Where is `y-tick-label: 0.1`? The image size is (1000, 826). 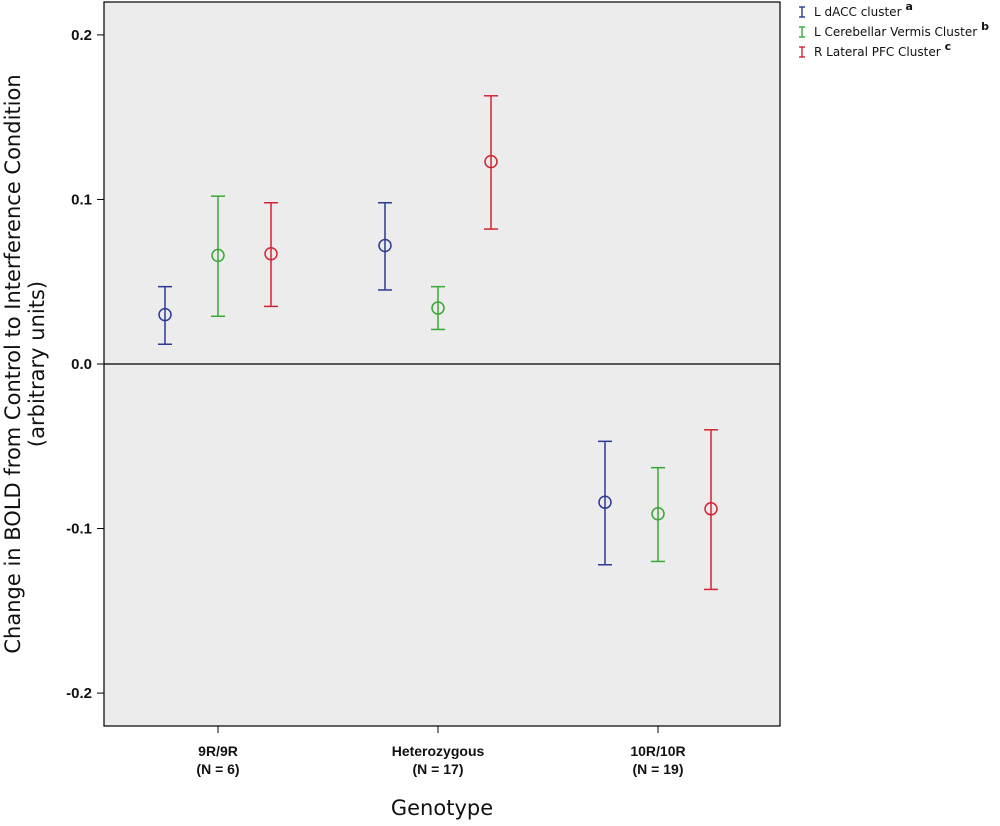
y-tick-label: 0.1 is located at coordinates (81, 199).